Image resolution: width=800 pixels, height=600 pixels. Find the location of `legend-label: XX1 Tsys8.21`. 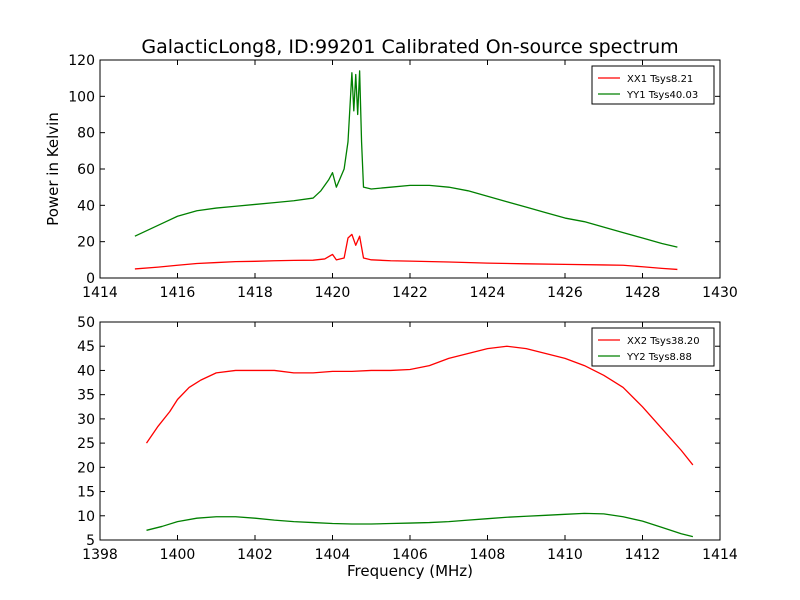

legend-label: XX1 Tsys8.21 is located at coordinates (660, 79).